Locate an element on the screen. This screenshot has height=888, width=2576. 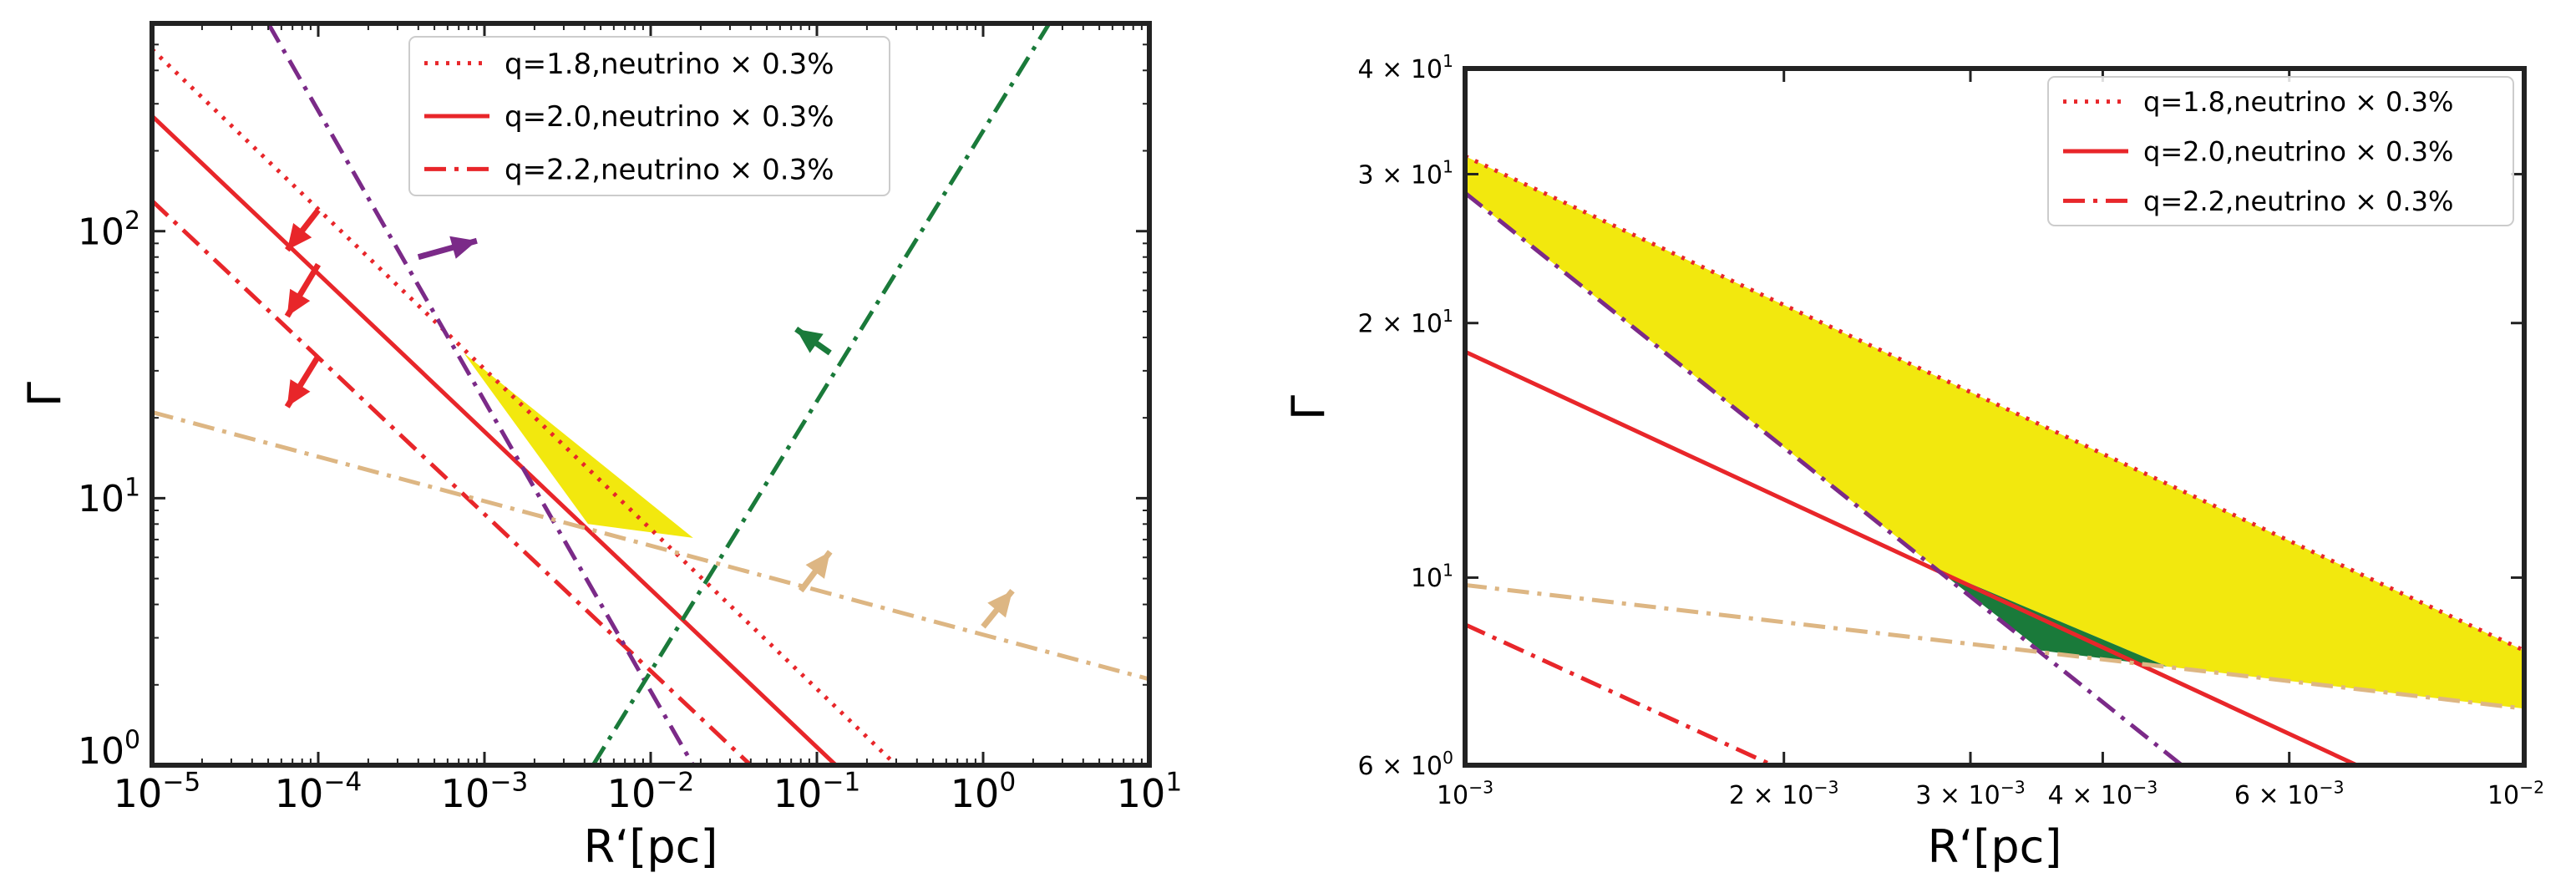
left-legend-label: q=2.0,neutrino × 0.3% is located at coordinates (669, 117).